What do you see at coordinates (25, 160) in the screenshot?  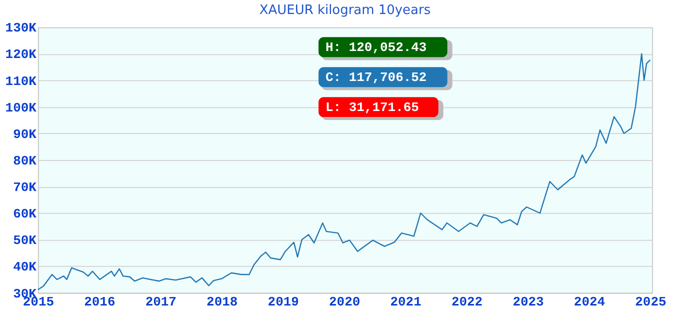 I see `y-tick-label: 80K` at bounding box center [25, 160].